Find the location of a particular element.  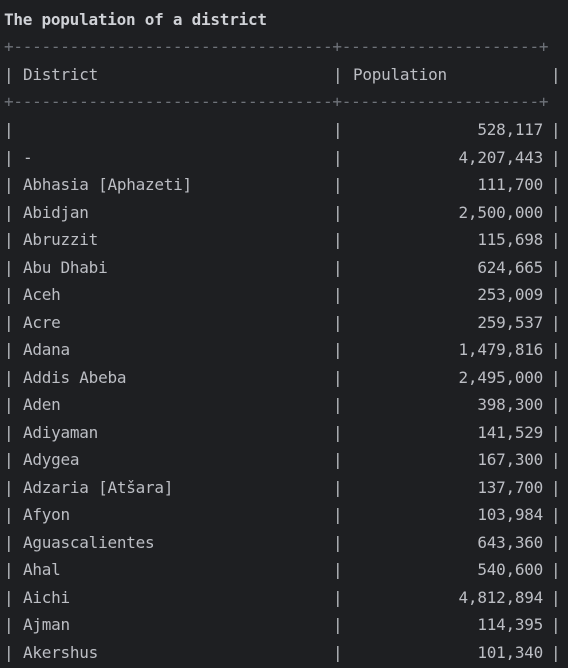

cell-population: 398,300 is located at coordinates (510, 404).